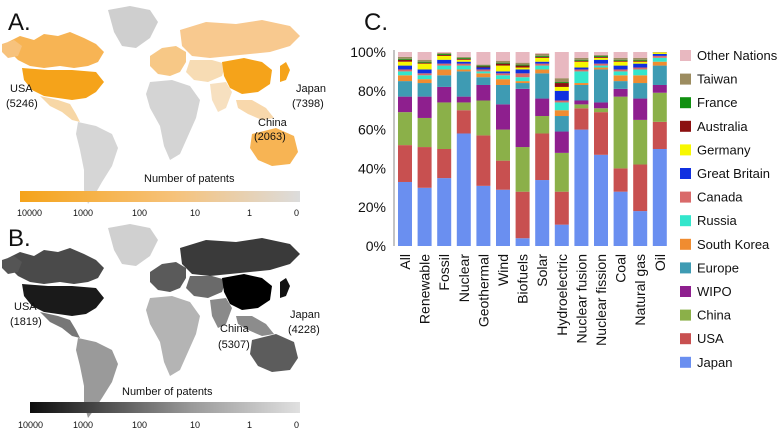  What do you see at coordinates (235, 329) in the screenshot?
I see `panel-b-label-china: China` at bounding box center [235, 329].